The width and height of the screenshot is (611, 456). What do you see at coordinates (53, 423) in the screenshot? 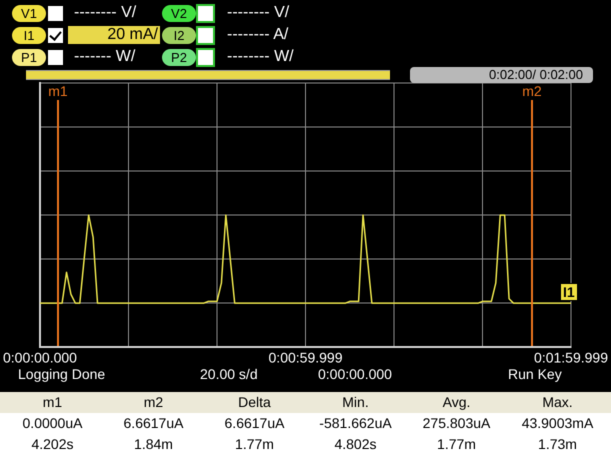
I see `text: 0.0000uA` at bounding box center [53, 423].